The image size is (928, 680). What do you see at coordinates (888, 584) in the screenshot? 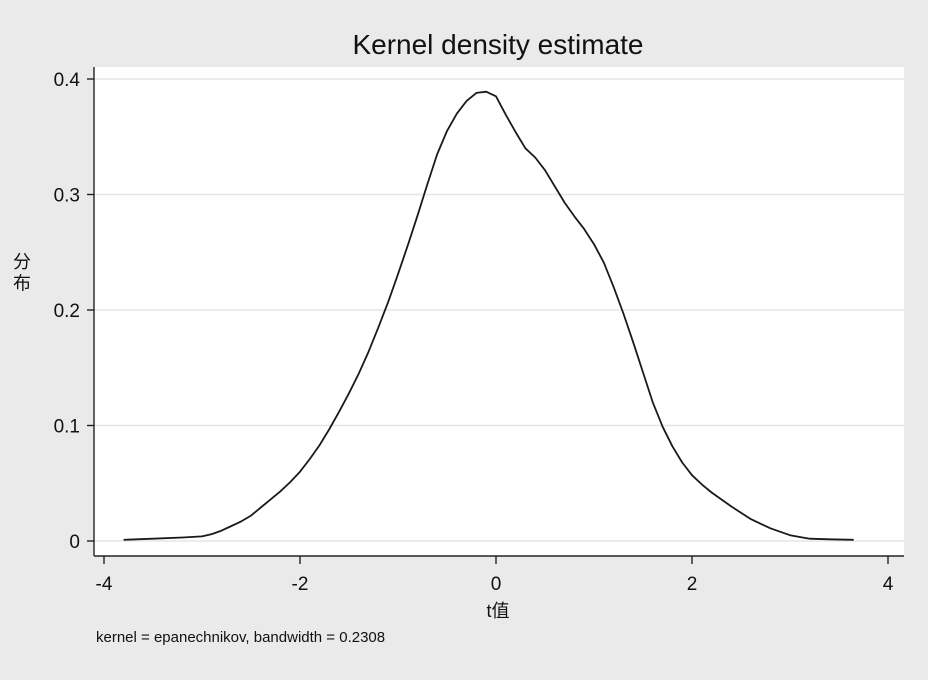
I see `x-tick-label: 4` at bounding box center [888, 584].